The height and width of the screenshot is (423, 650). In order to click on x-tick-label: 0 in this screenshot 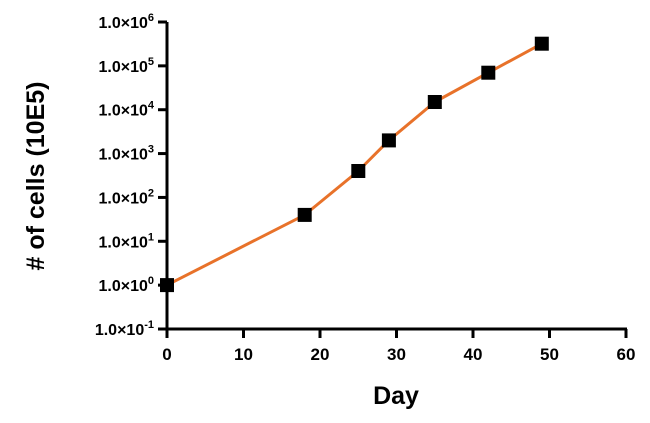, I will do `click(166, 354)`.